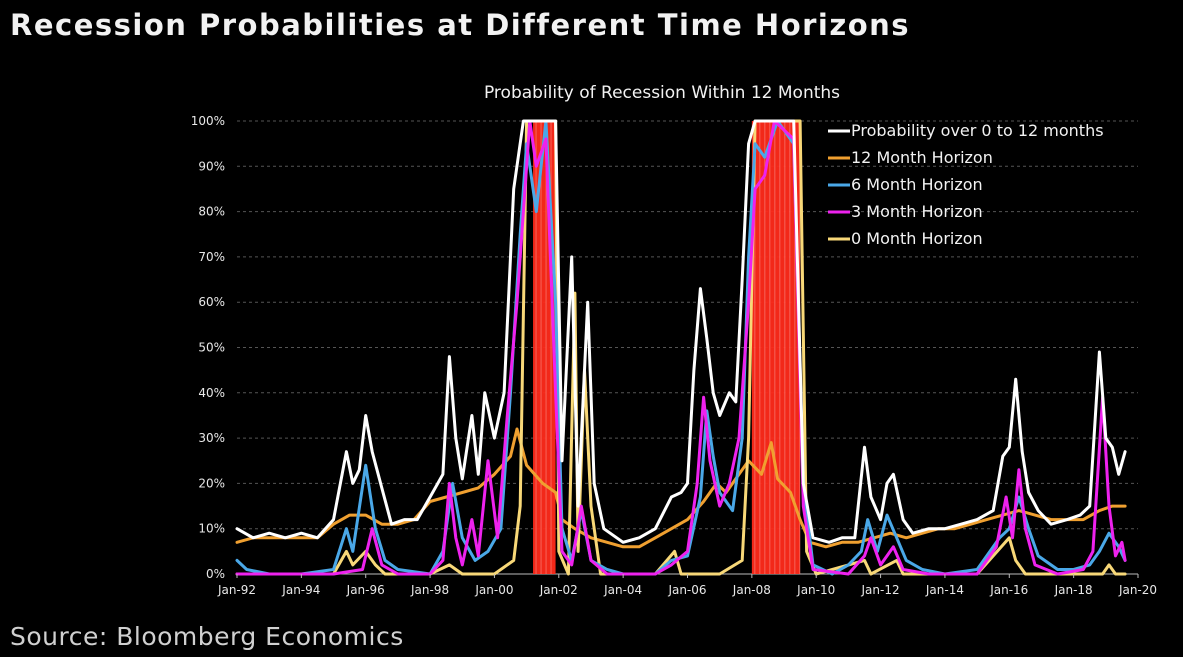  I want to click on y-tick-label: 0%, so click(215, 574).